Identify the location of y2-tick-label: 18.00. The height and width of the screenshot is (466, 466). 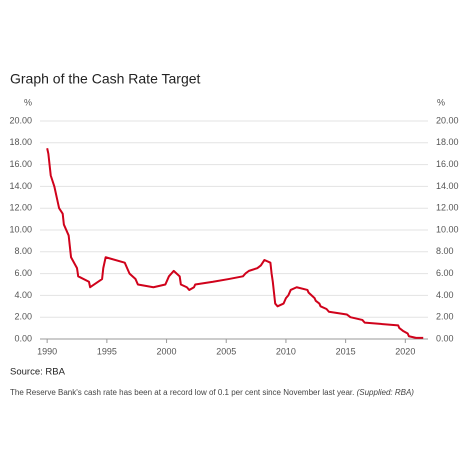
(447, 142).